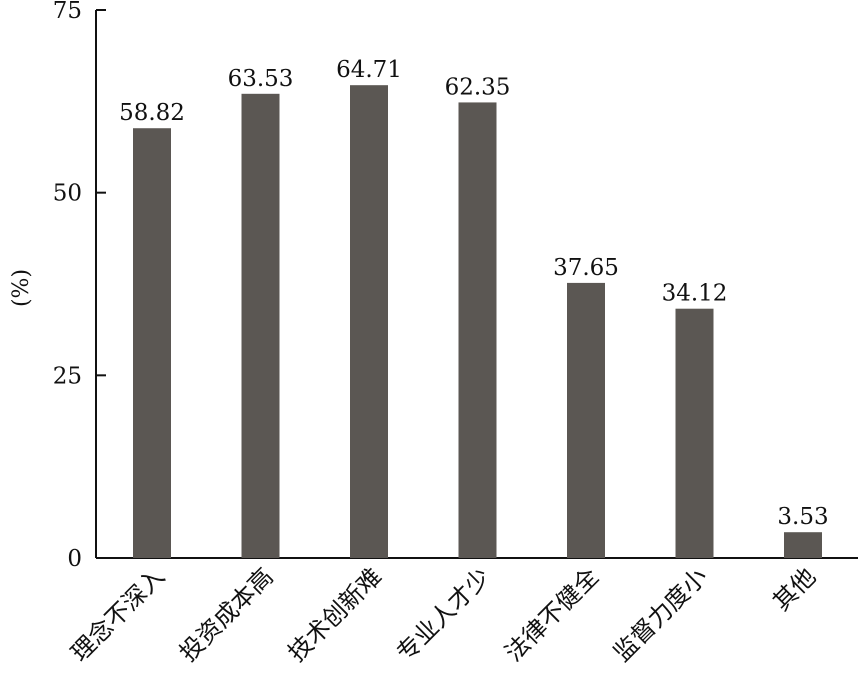 Image resolution: width=861 pixels, height=684 pixels. I want to click on bar-value-label: 37.65, so click(586, 268).